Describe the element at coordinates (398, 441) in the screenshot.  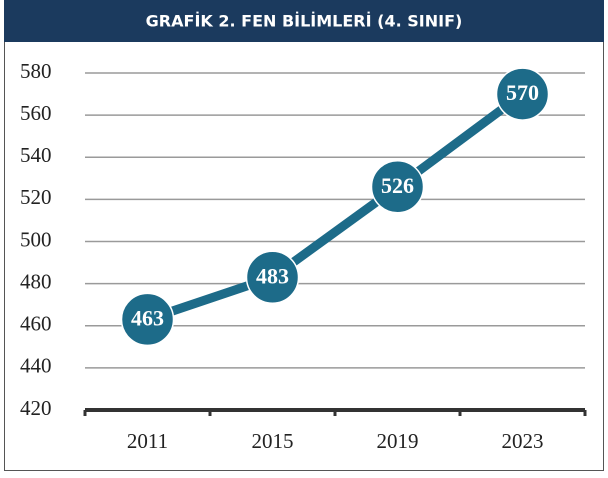
I see `x-tick-label: 2019` at that location.